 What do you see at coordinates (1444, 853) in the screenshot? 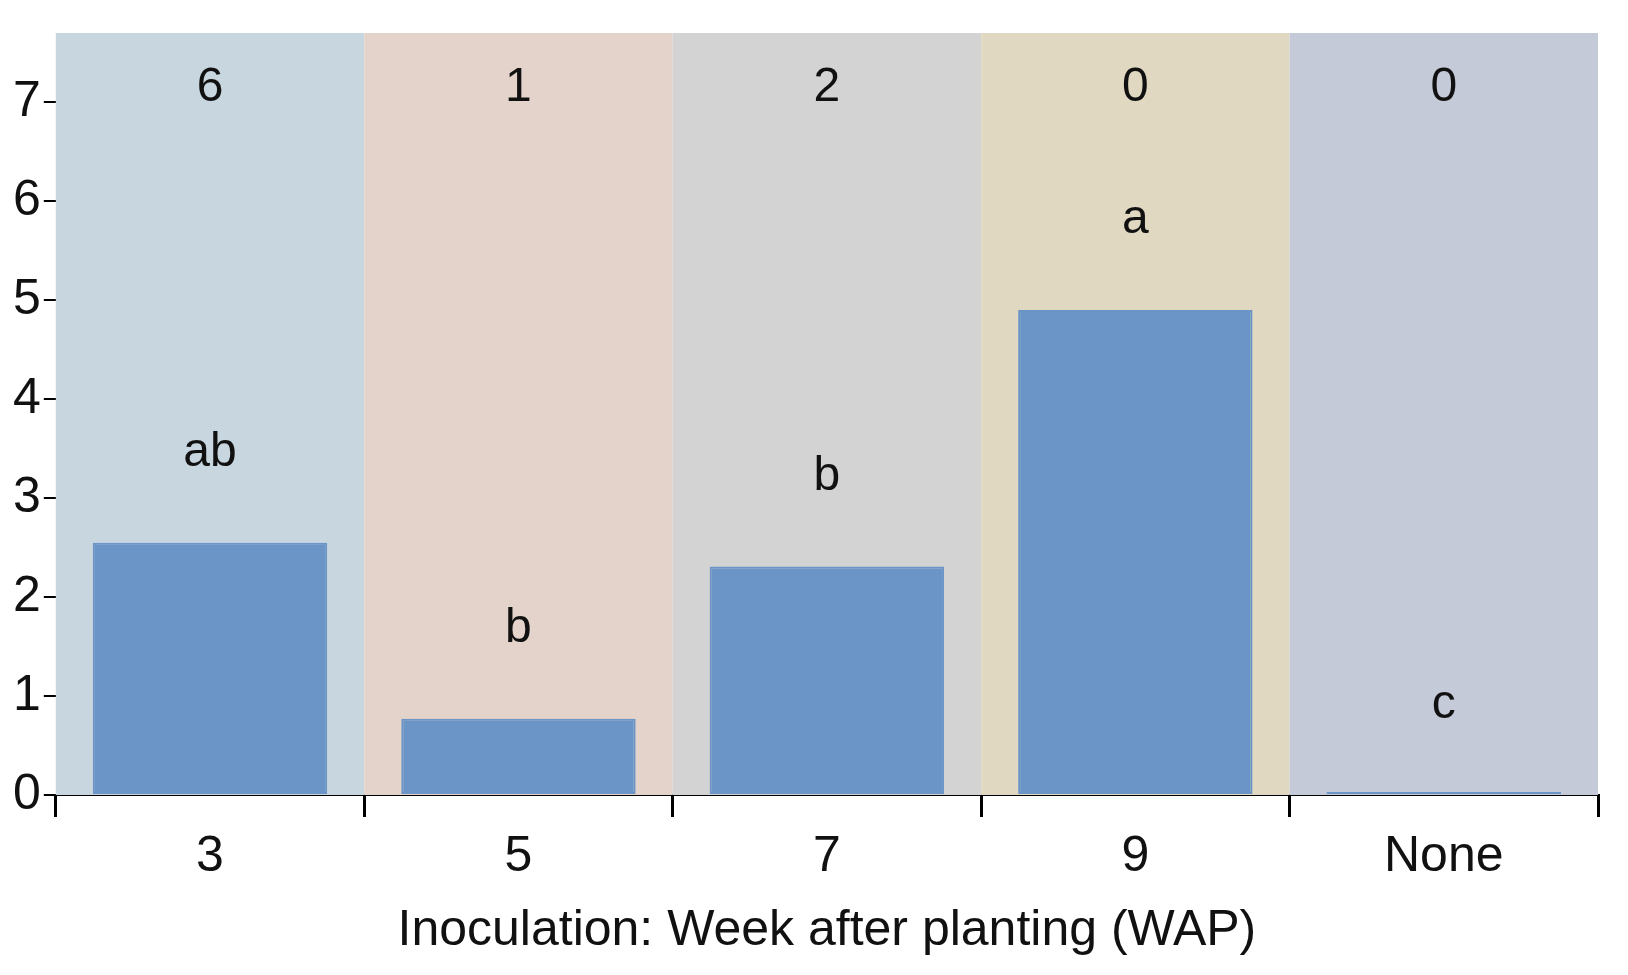
I see `x-tick-label: None` at bounding box center [1444, 853].